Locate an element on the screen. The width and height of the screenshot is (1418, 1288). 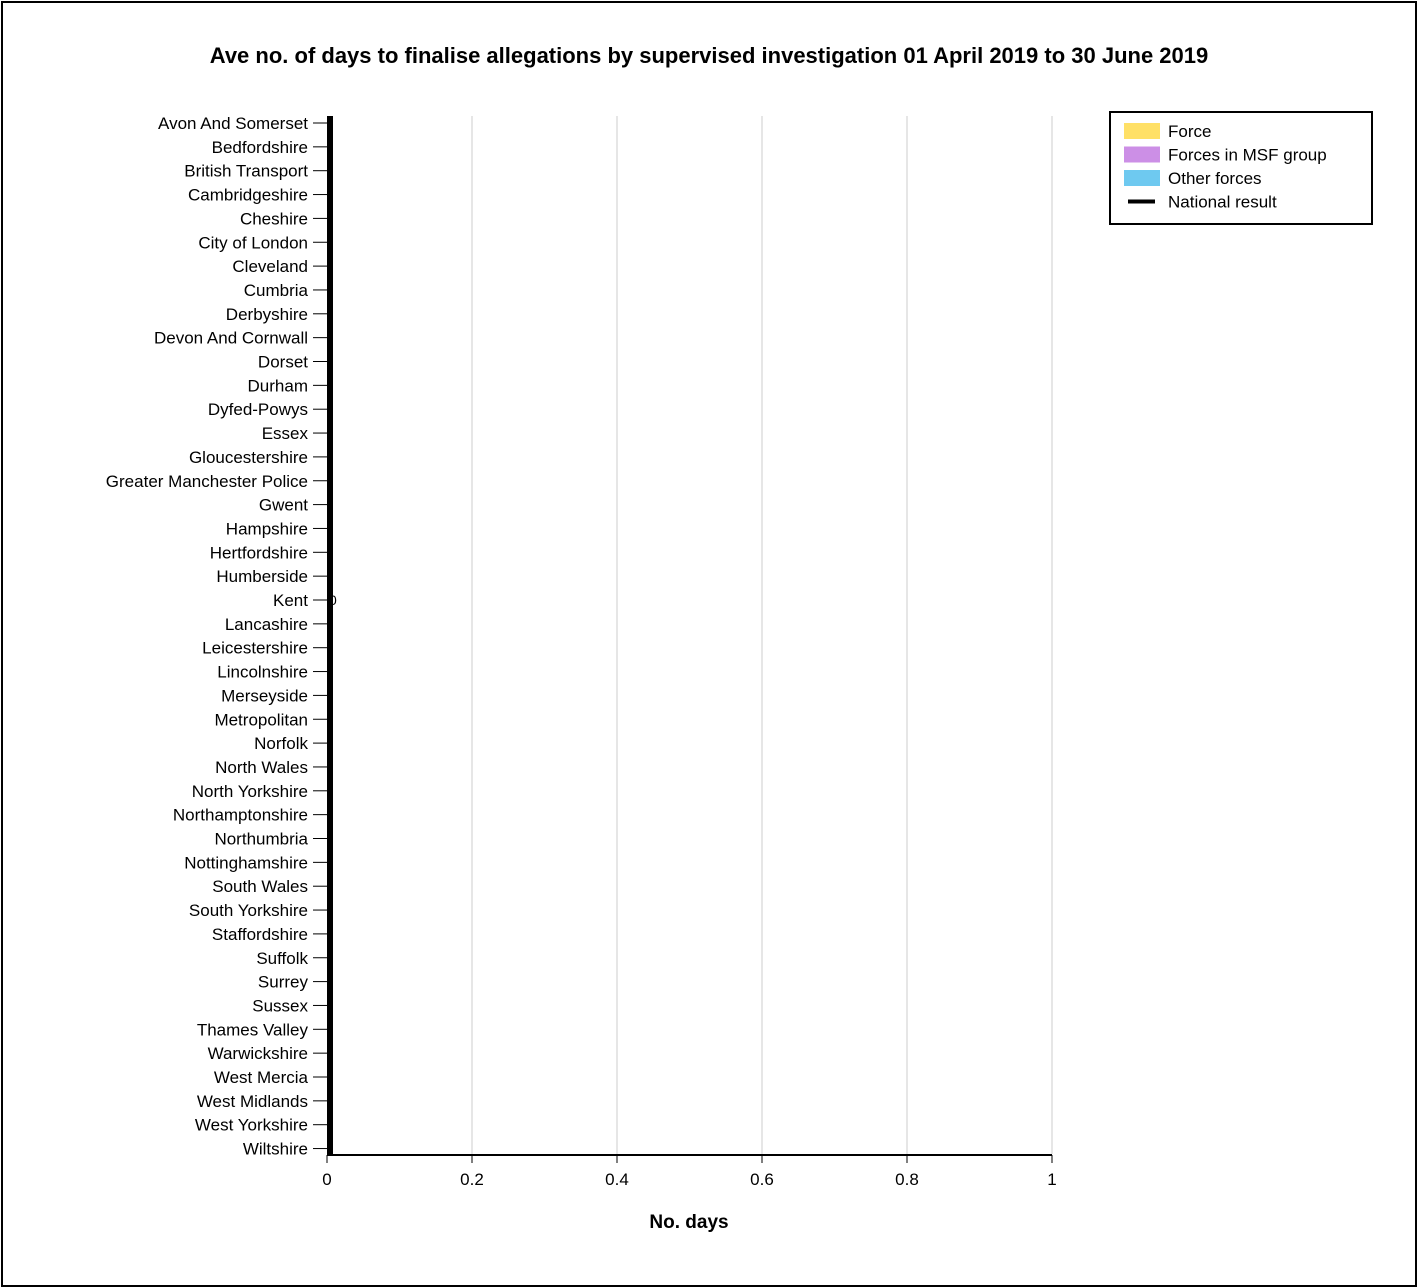
y-tick-label: North Yorkshire is located at coordinates (250, 791).